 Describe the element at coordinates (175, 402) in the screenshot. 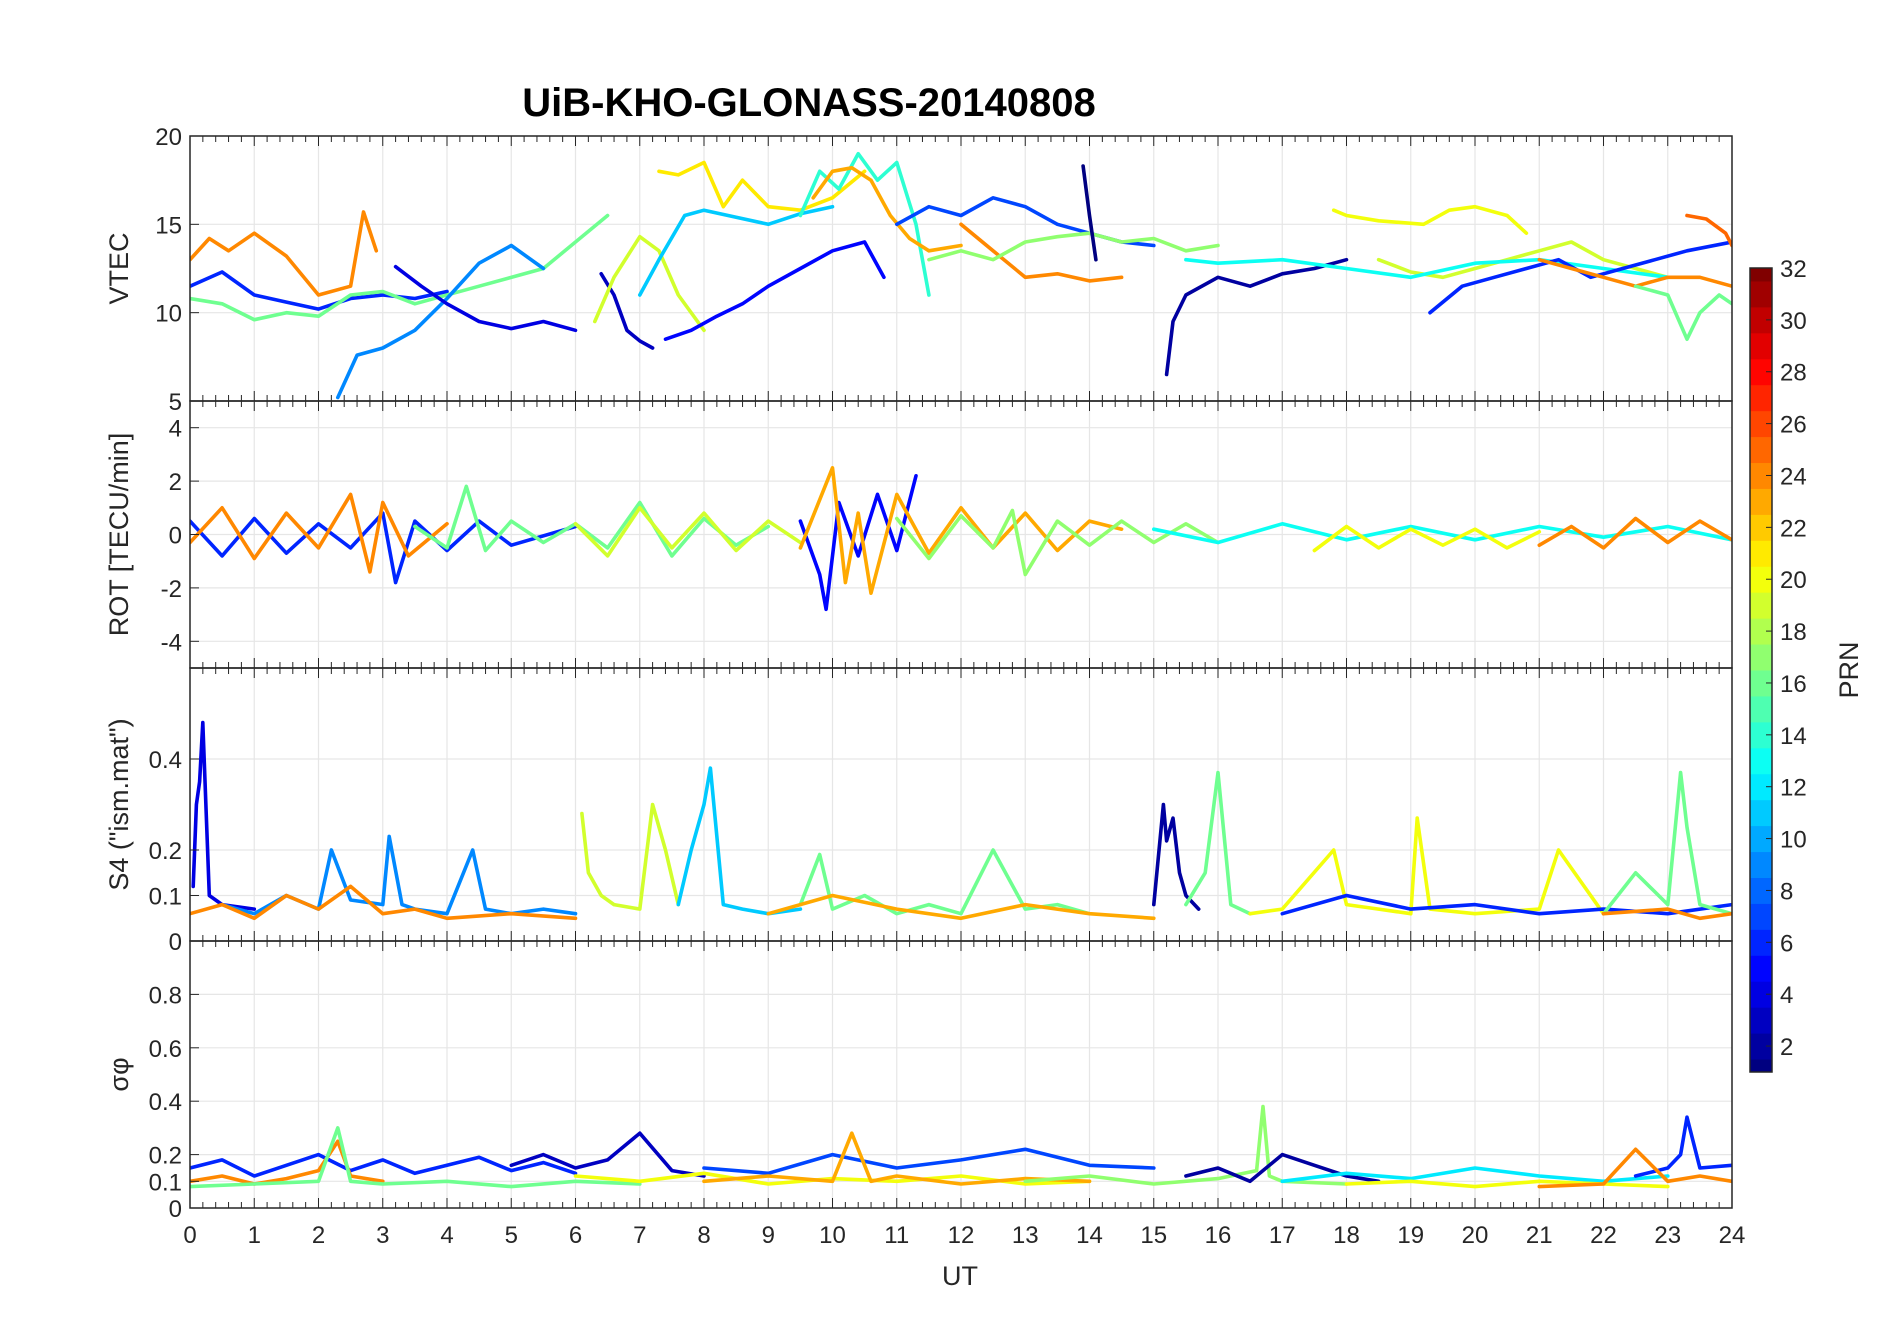

I see `y-tick-label: 5` at that location.